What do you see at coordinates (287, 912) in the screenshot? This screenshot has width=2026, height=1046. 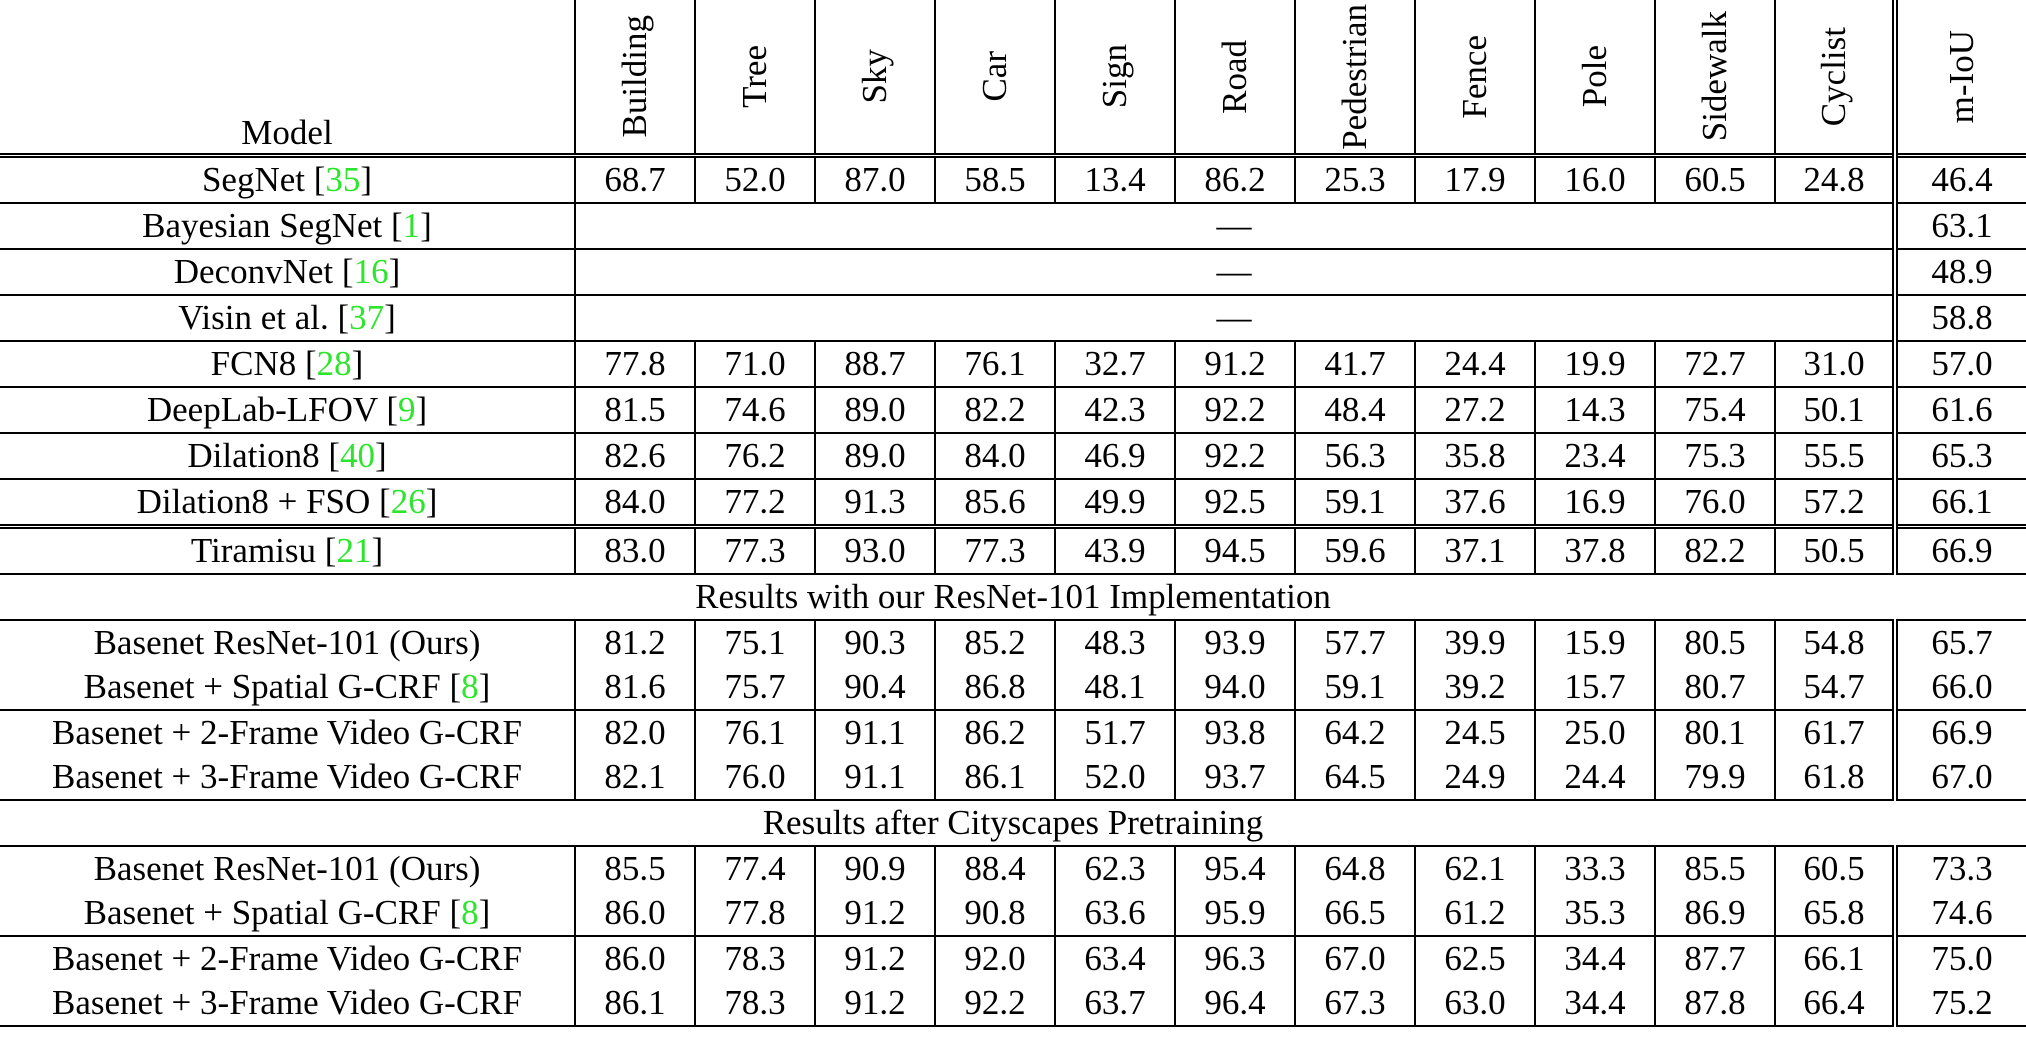 I see `model-name-cell: Basenet + Spatial G-CRF [8]` at bounding box center [287, 912].